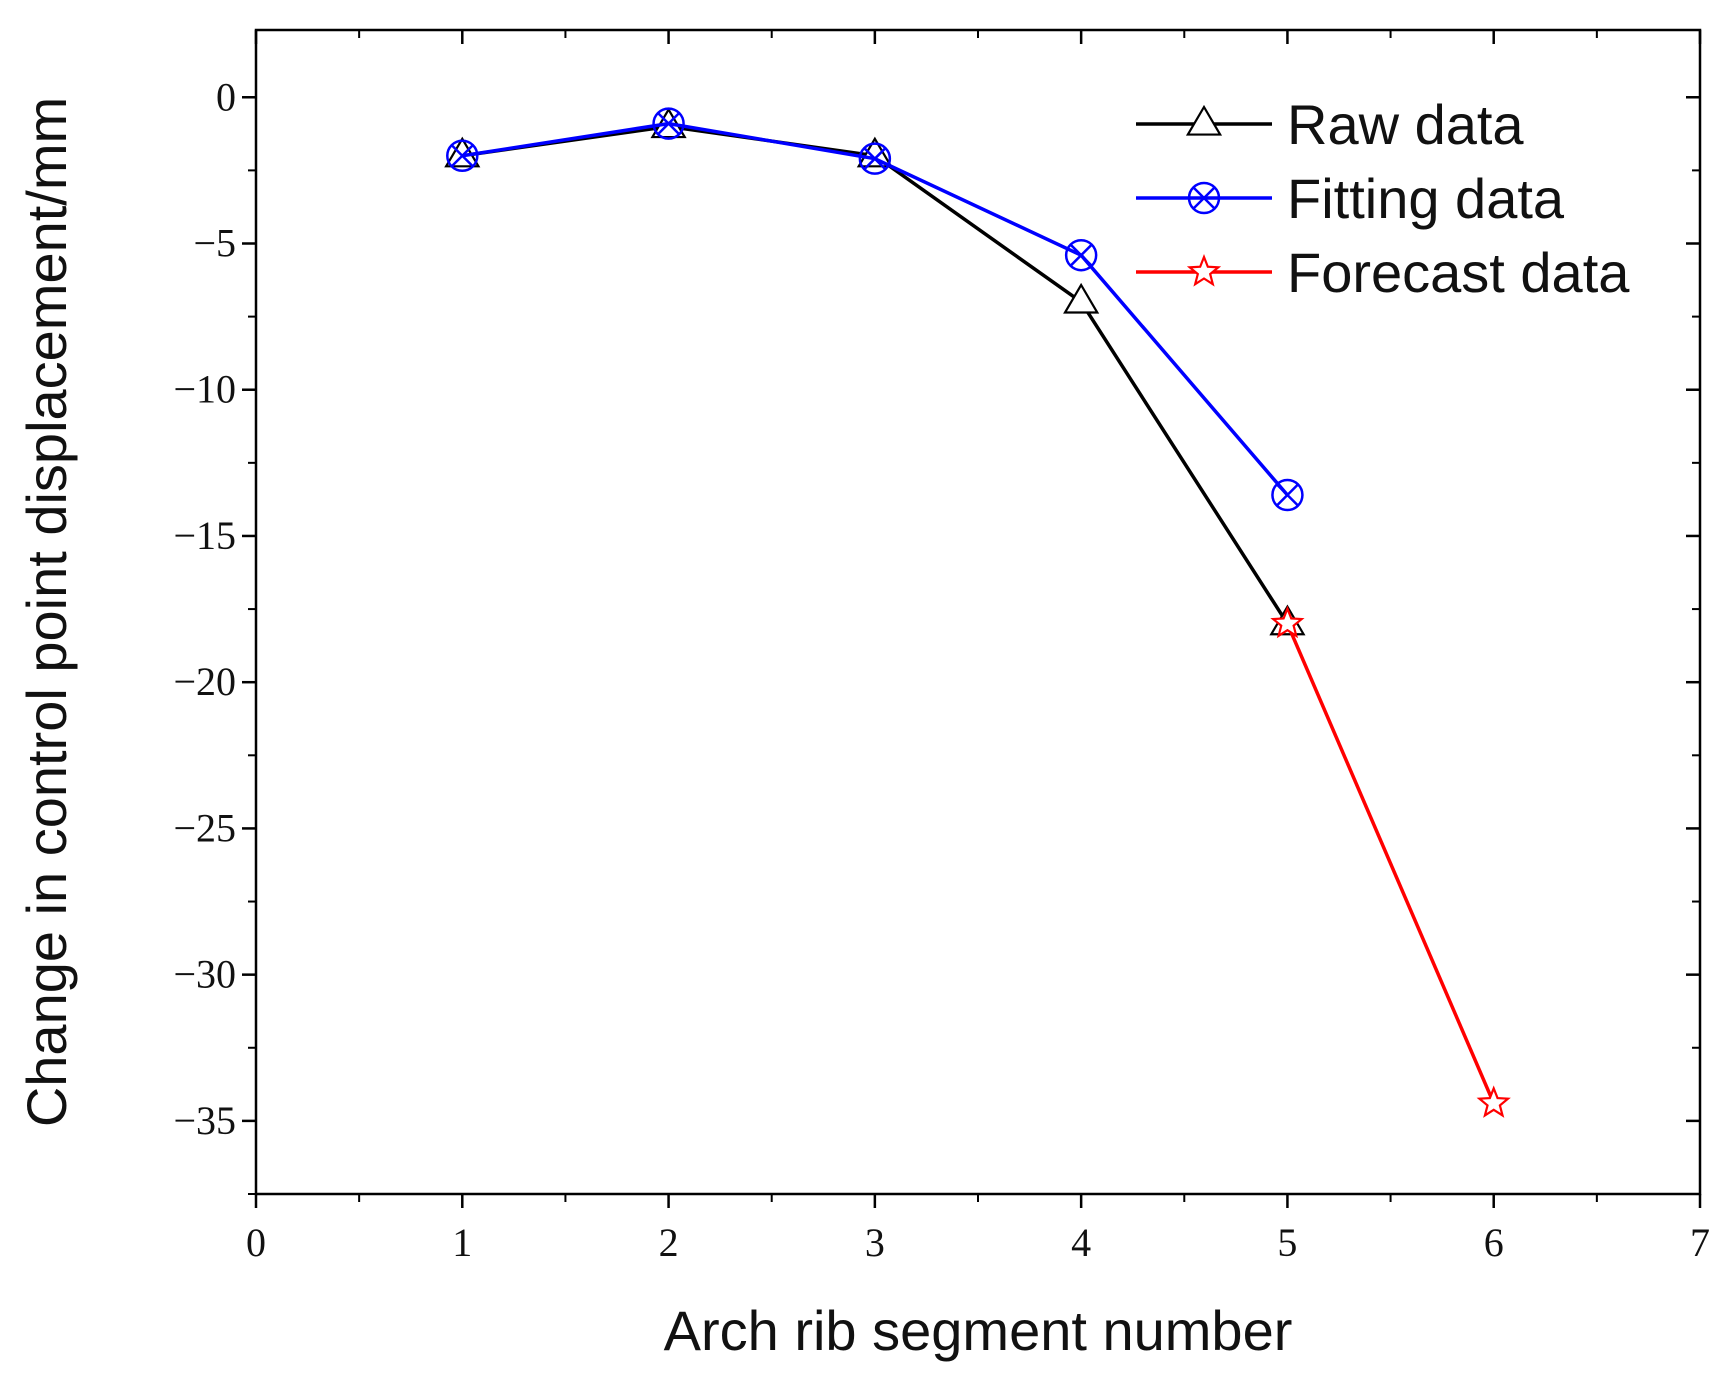 The image size is (1724, 1380). I want to click on legend-swatch-marker-ring, so click(1204, 198).